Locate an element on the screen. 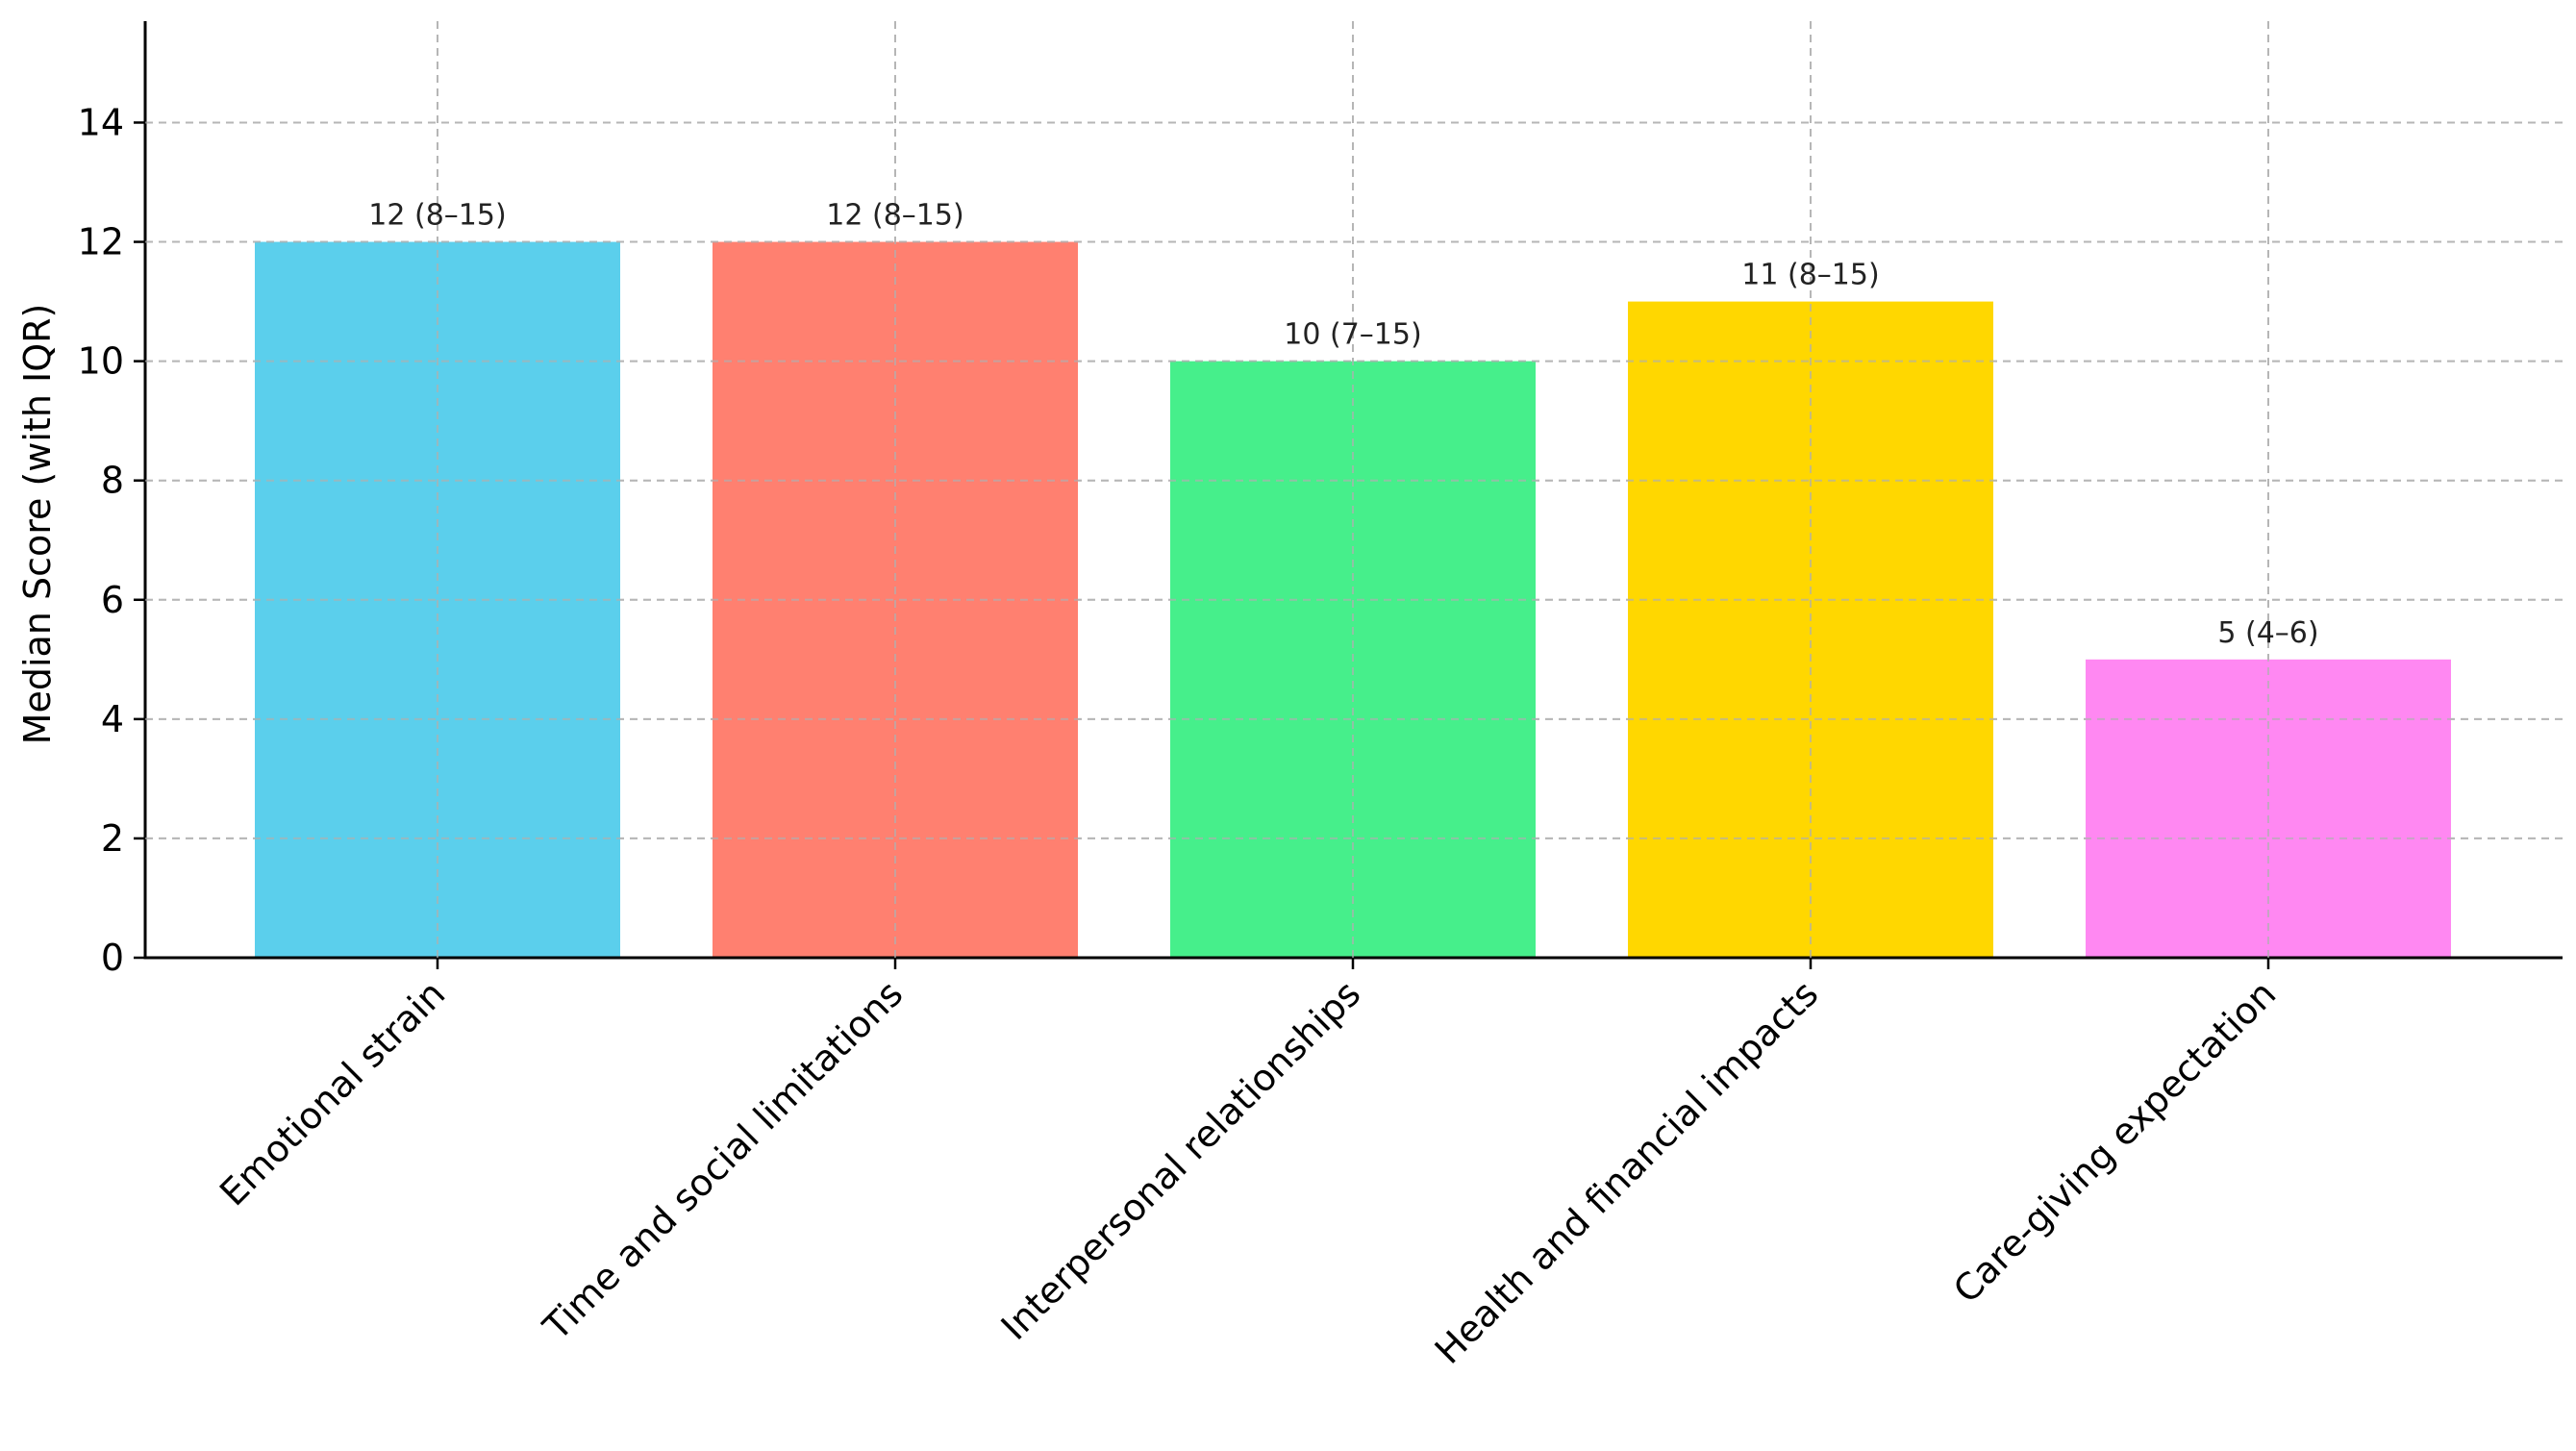  y-tick-label: 2 is located at coordinates (112, 838).